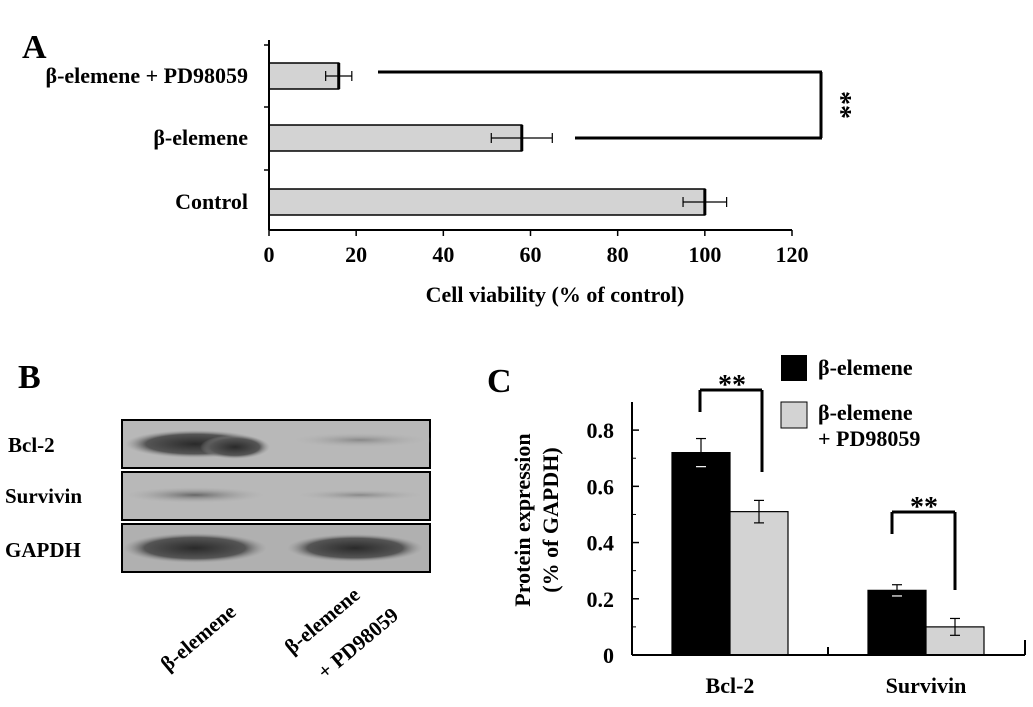  I want to click on panel-c-category-label-survivin: Survivin, so click(926, 685).